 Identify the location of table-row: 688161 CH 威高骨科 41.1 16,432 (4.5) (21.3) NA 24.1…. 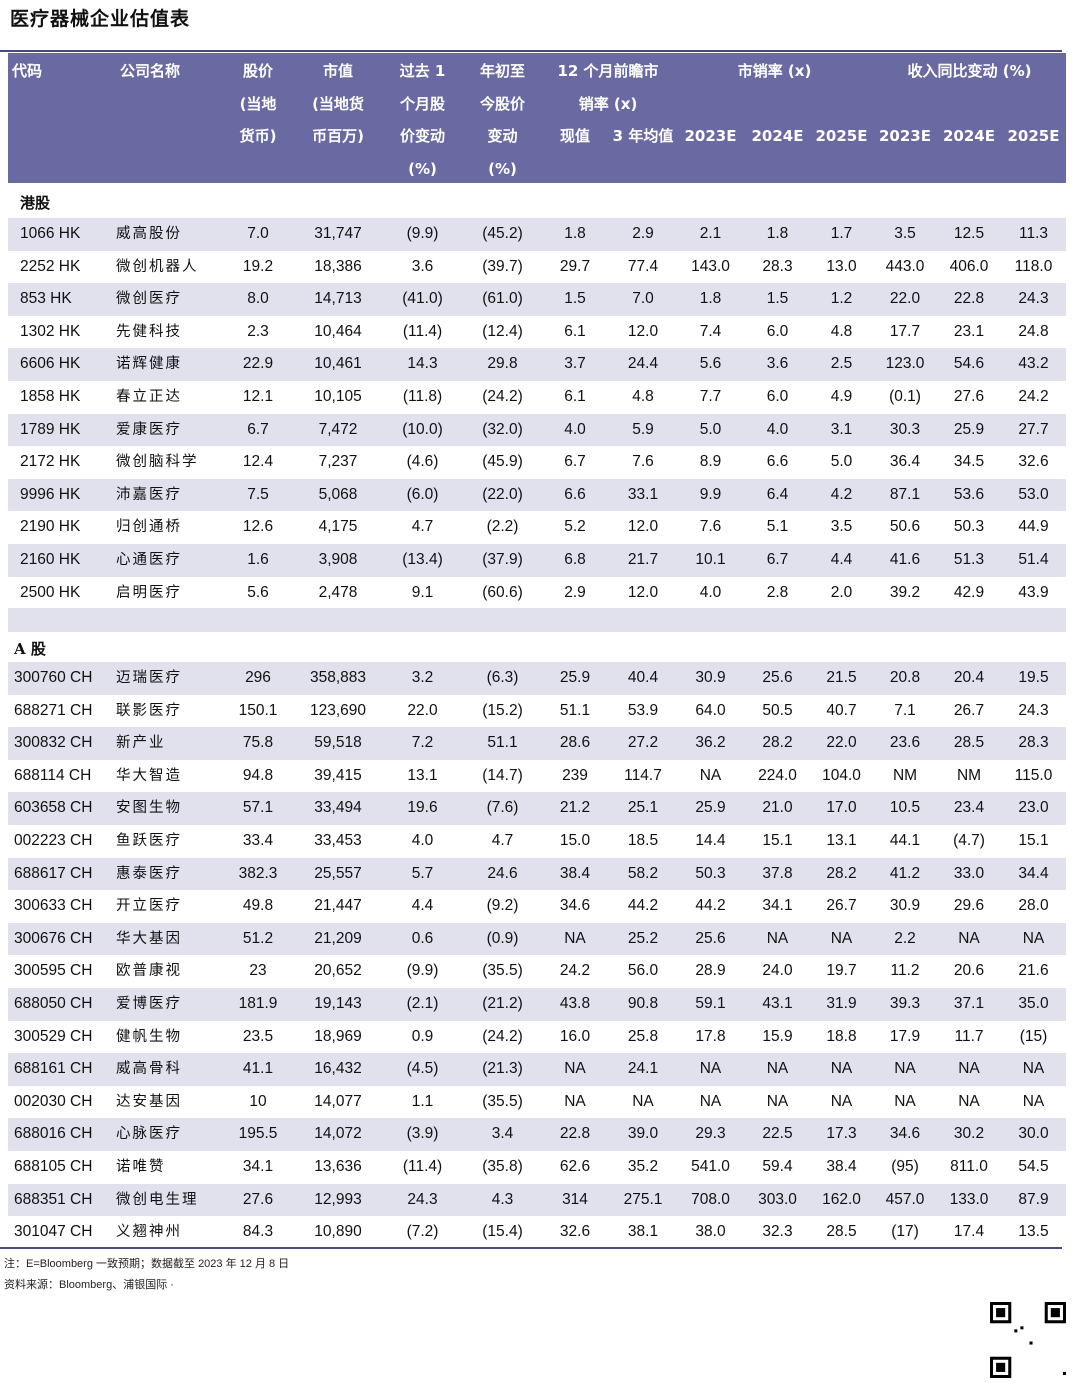
(537, 1069).